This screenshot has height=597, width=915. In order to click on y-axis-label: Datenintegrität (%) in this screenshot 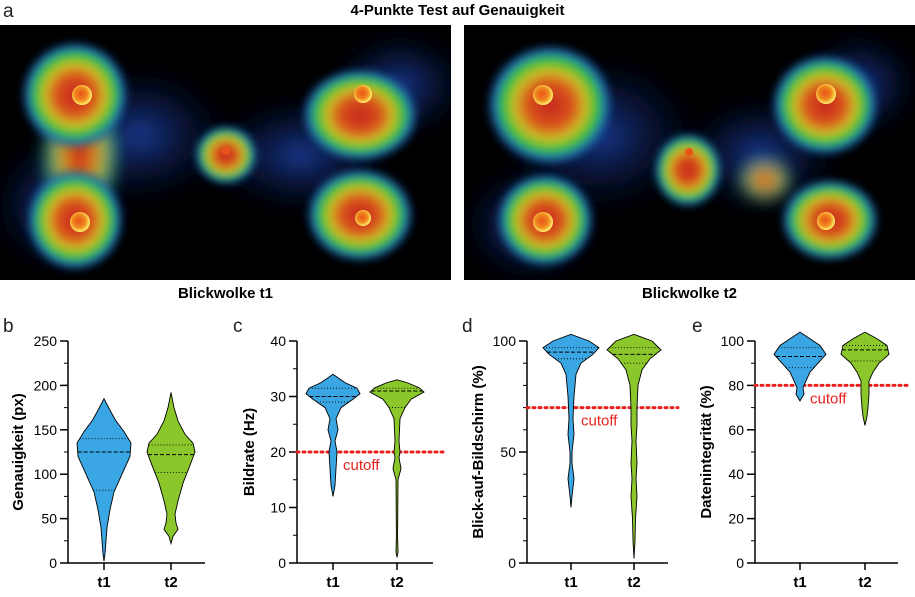, I will do `click(706, 451)`.